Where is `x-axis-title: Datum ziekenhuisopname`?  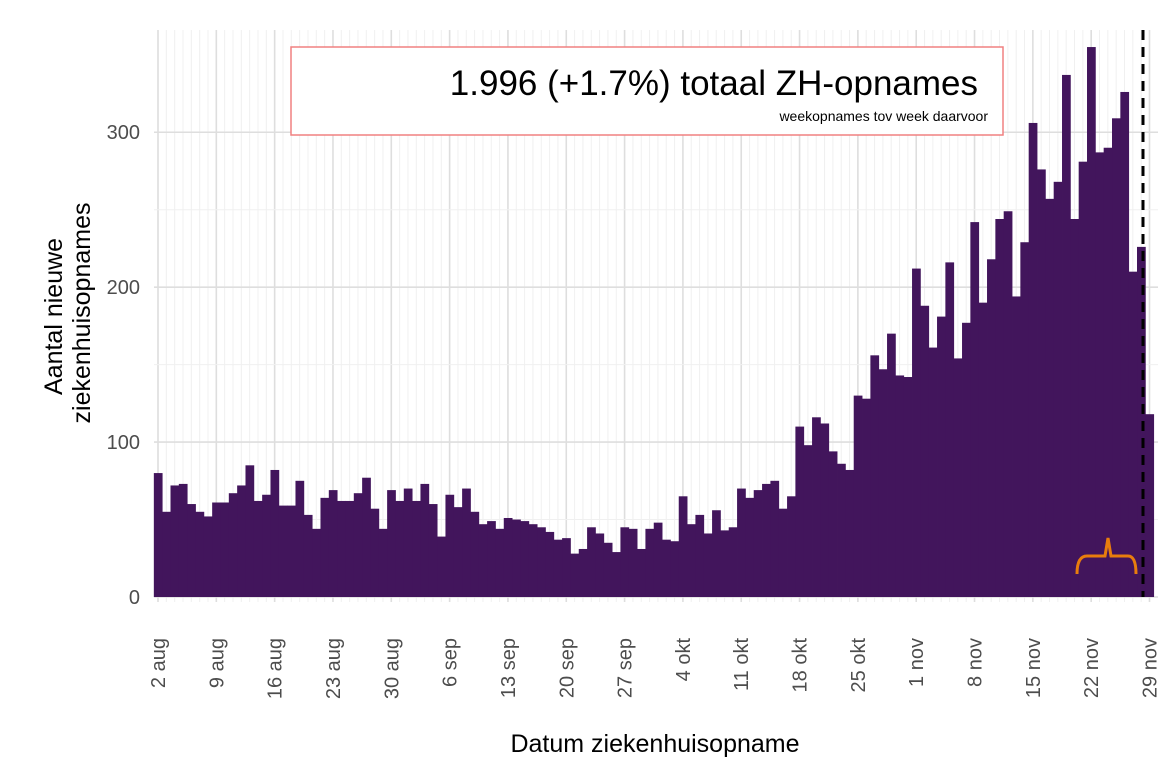
x-axis-title: Datum ziekenhuisopname is located at coordinates (654, 744).